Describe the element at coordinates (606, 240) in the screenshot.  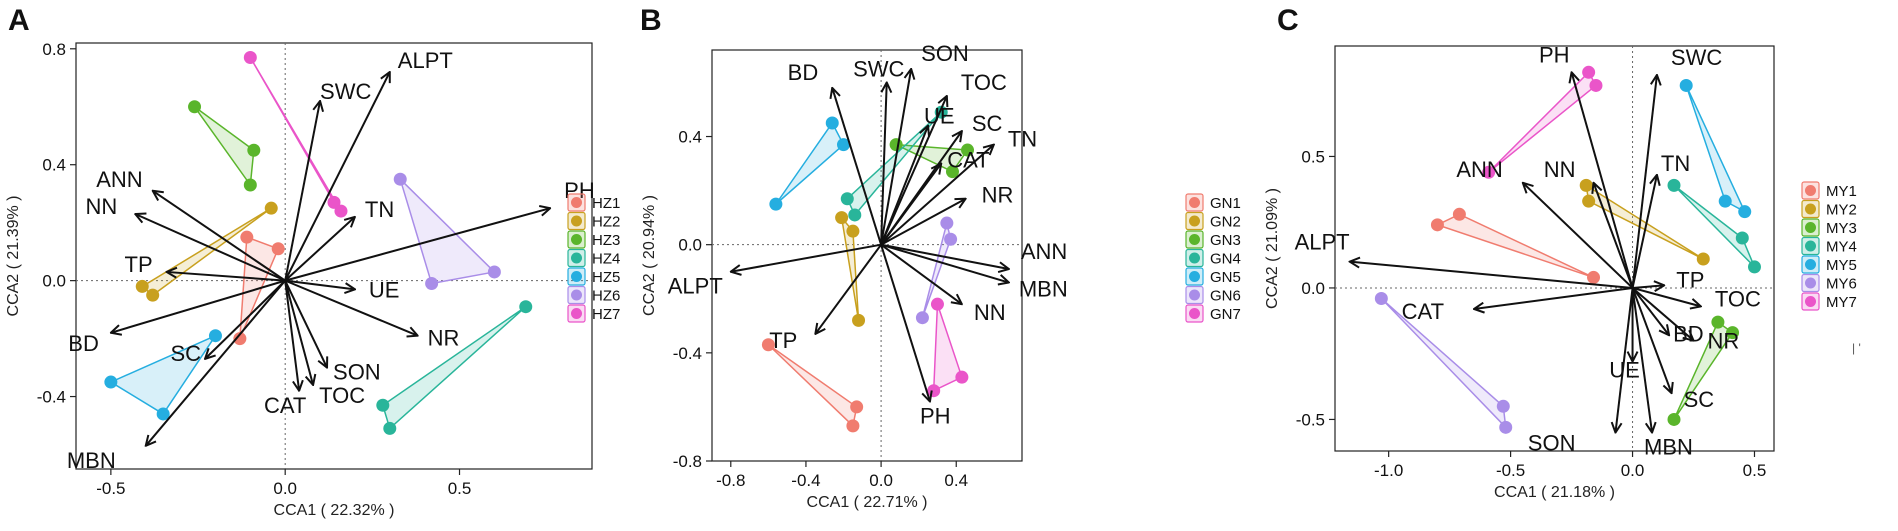
I see `legend-label: HZ3` at that location.